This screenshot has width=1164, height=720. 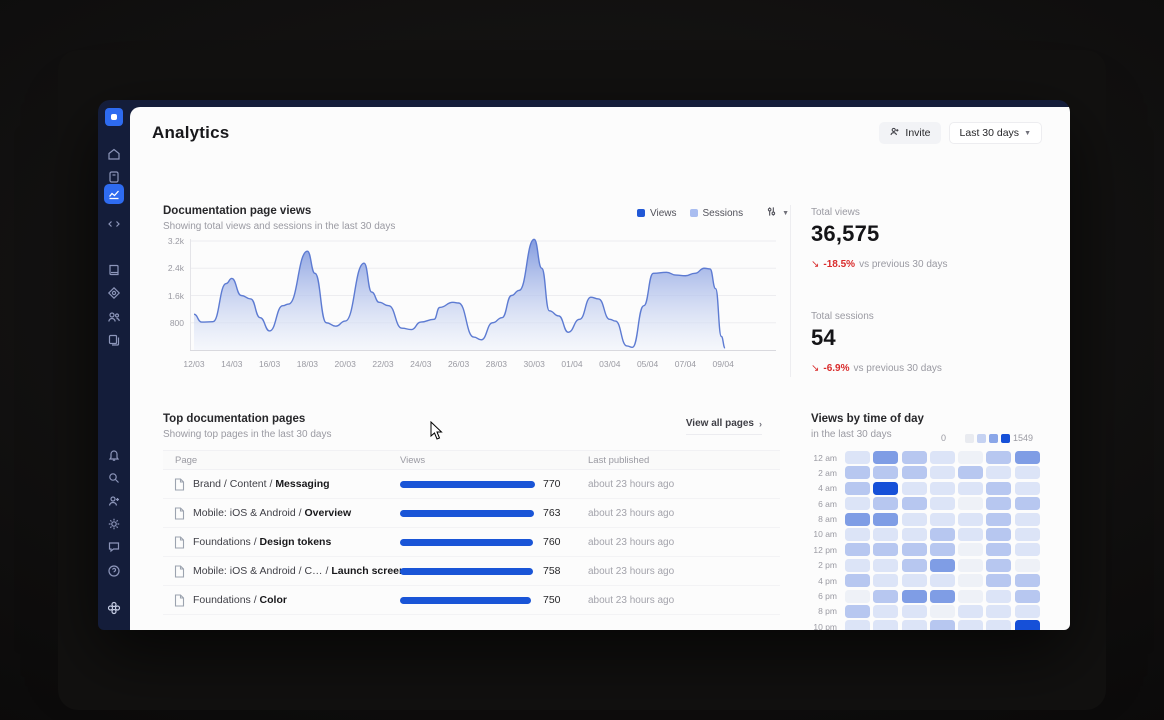 What do you see at coordinates (657, 213) in the screenshot?
I see `legend-views: Views` at bounding box center [657, 213].